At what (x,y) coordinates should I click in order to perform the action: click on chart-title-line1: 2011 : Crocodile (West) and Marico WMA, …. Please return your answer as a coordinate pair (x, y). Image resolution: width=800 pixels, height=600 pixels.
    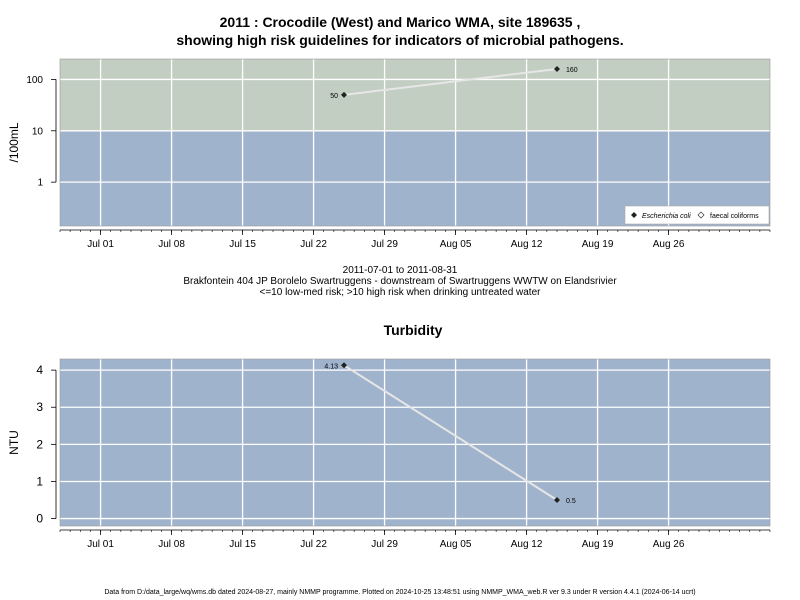
    Looking at the image, I should click on (400, 22).